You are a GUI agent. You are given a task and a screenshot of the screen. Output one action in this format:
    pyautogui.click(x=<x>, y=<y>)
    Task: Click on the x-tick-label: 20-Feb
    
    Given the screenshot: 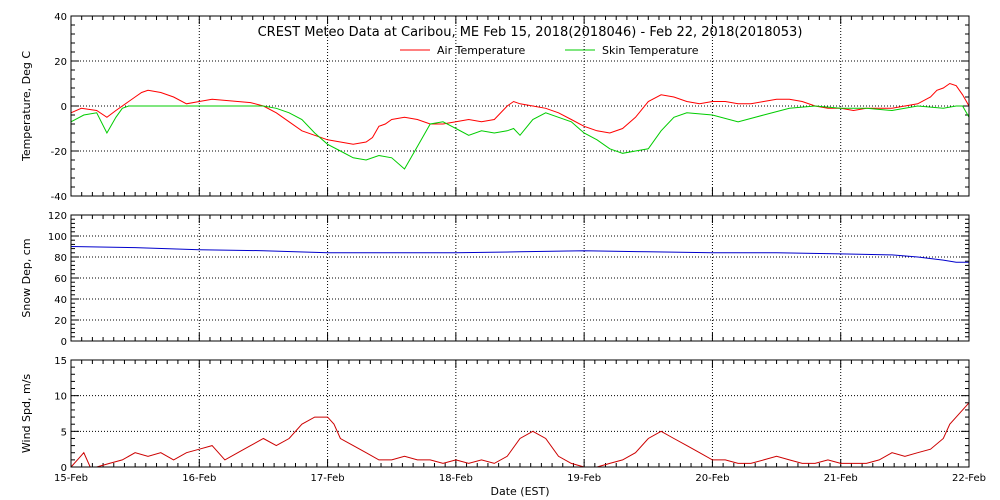 What is the action you would take?
    pyautogui.click(x=712, y=478)
    